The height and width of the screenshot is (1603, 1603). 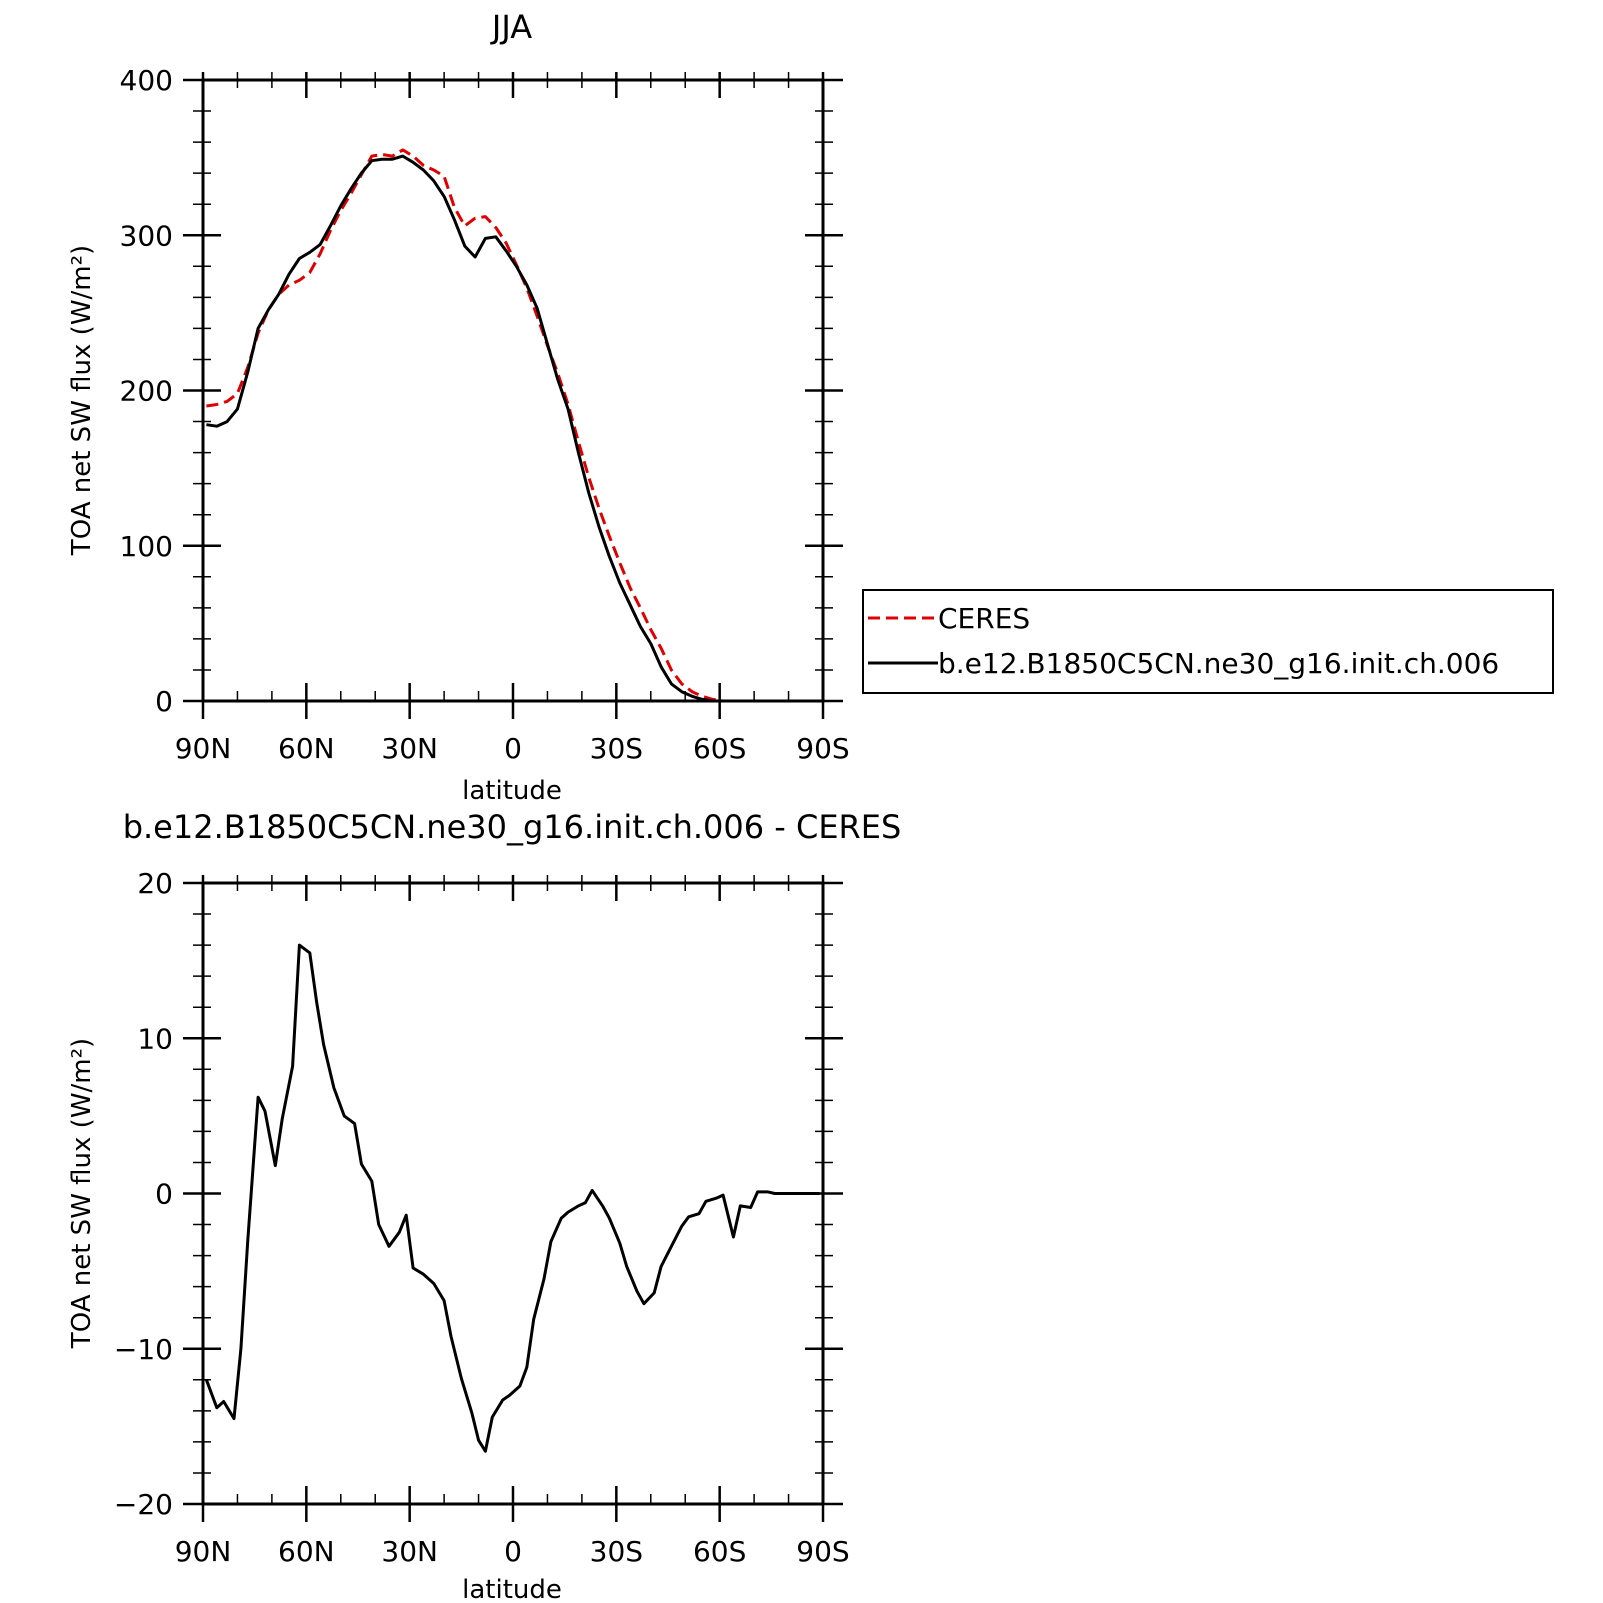 I want to click on y-tick-label: 20, so click(x=155, y=883).